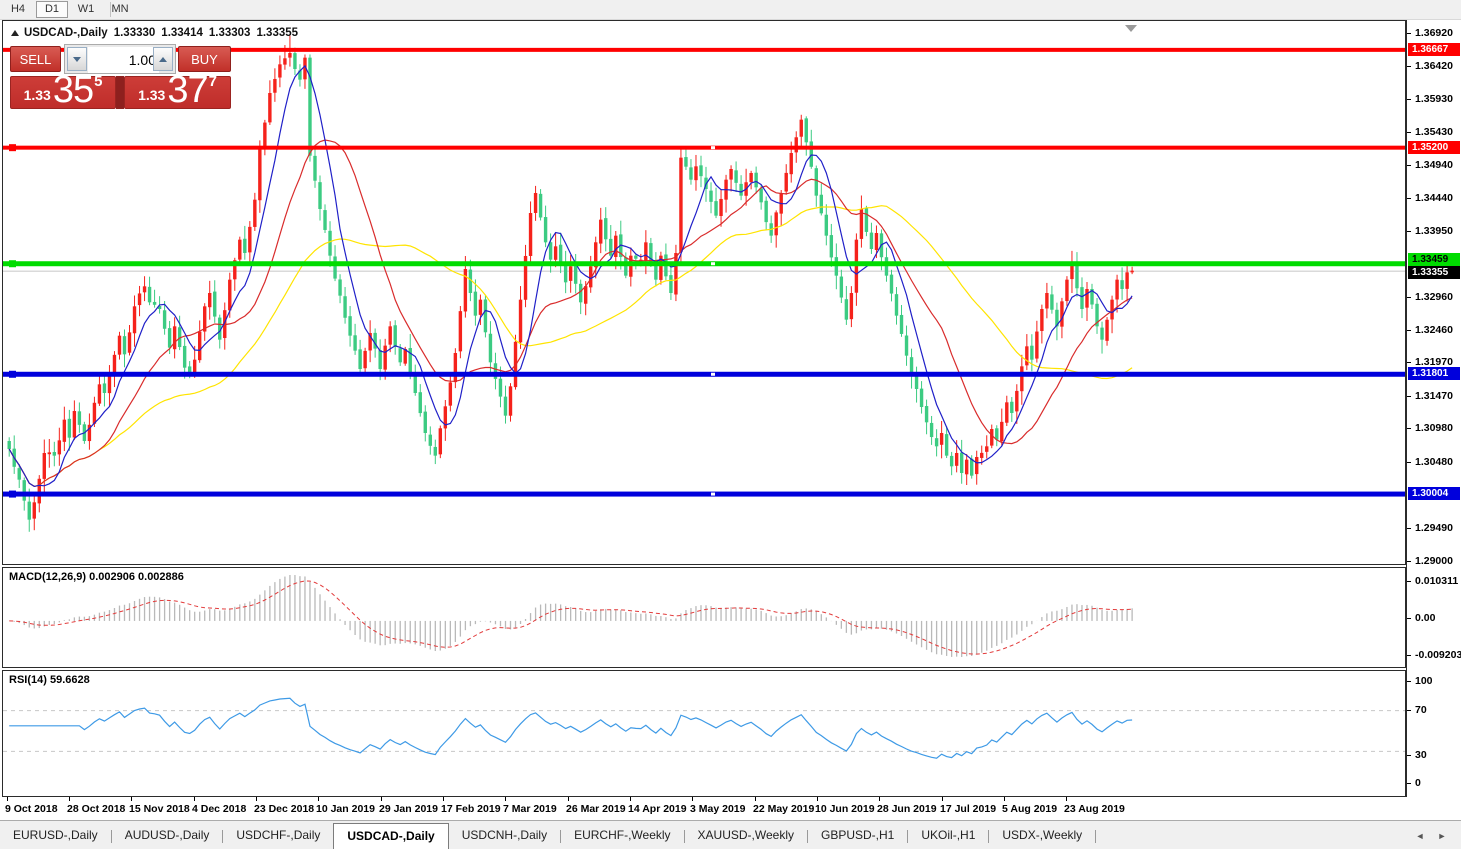 The image size is (1461, 849). What do you see at coordinates (622, 835) in the screenshot?
I see `tab-eurchf-weekly: EURCHF-,Weekly` at bounding box center [622, 835].